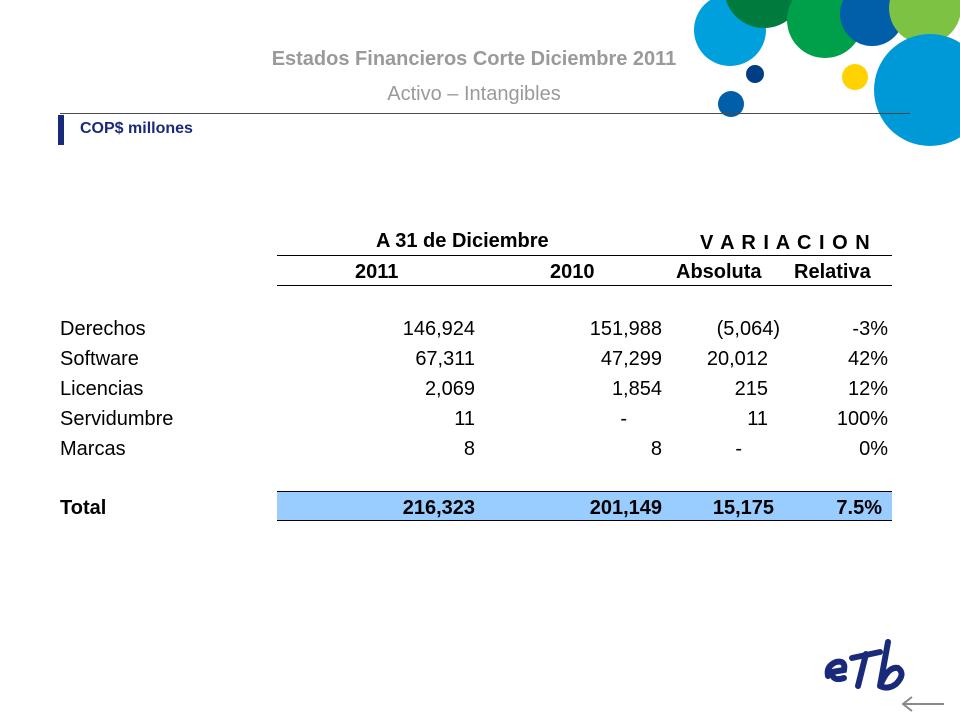 The image size is (960, 720). Describe the element at coordinates (83, 508) in the screenshot. I see `total-label: Total` at that location.